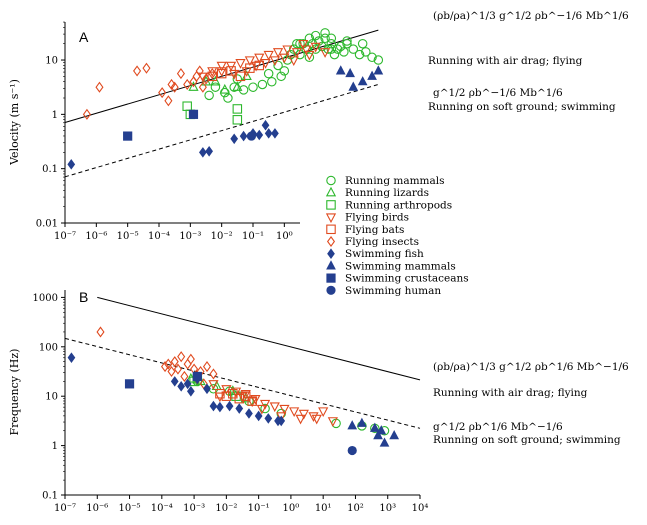 This screenshot has height=525, width=647. I want to click on x-tick-label-A: 10⁻⁴, so click(159, 236).